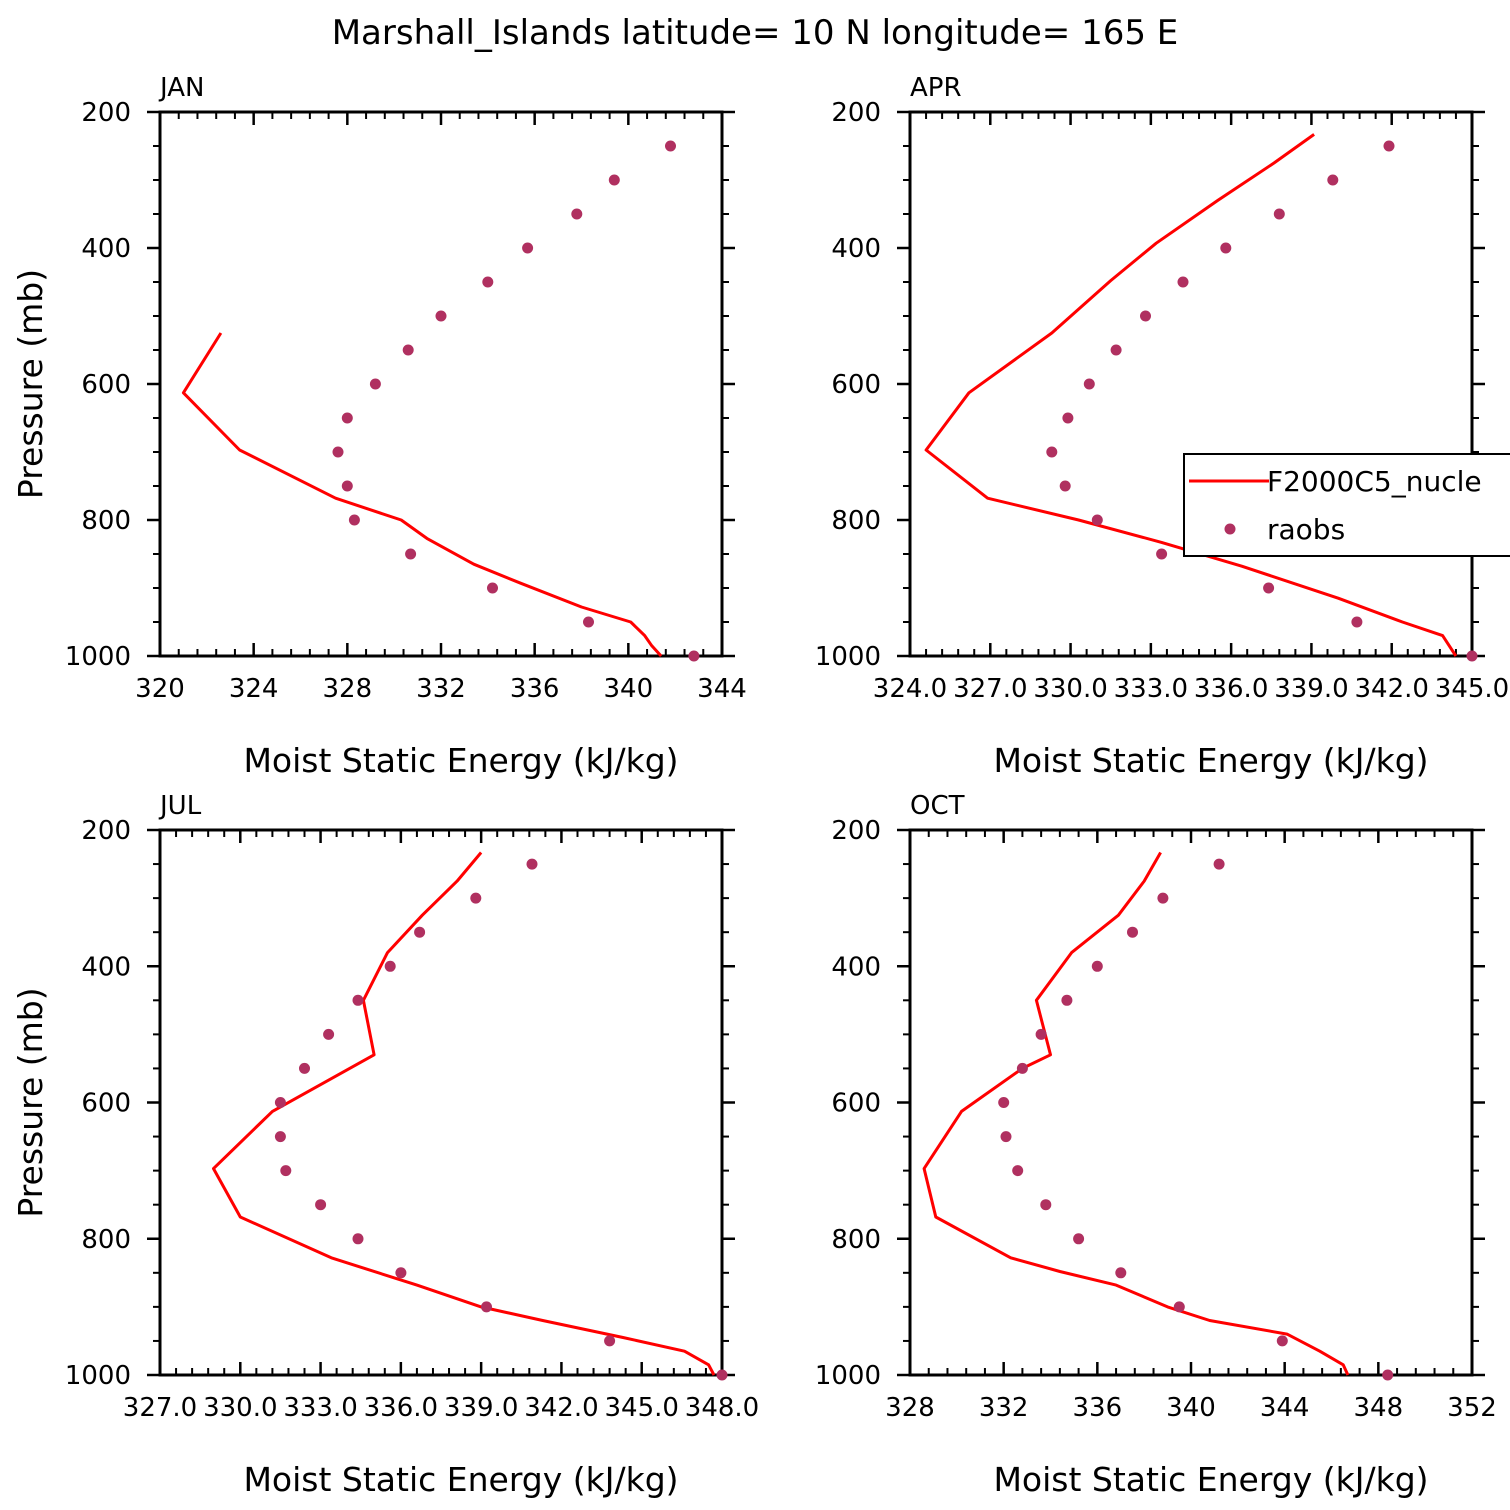 The height and width of the screenshot is (1510, 1510). Describe the element at coordinates (561, 1408) in the screenshot. I see `x-tick-label: 342.0` at that location.